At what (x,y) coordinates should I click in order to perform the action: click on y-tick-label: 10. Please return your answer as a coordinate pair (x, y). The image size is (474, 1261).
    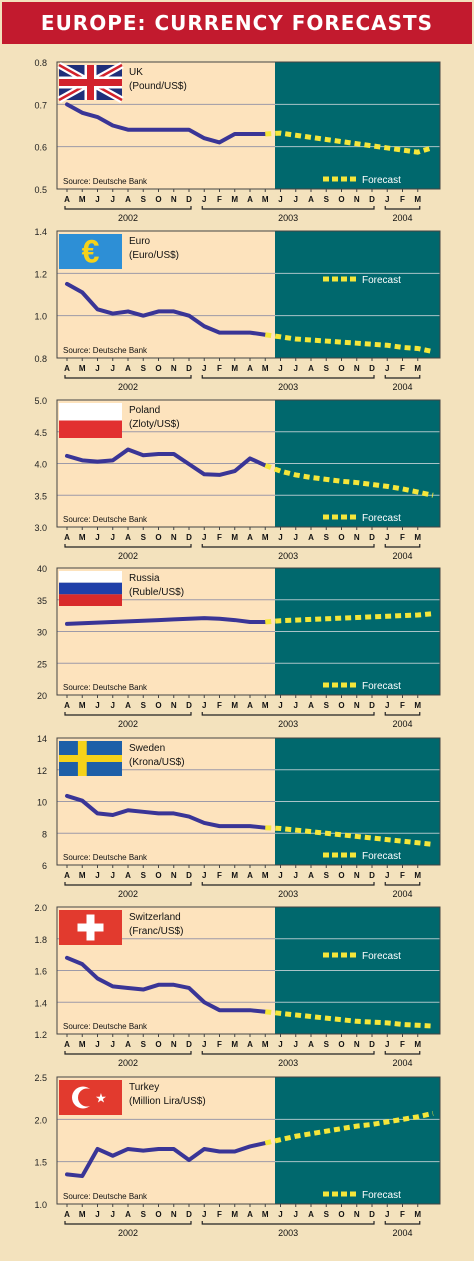
    Looking at the image, I should click on (42, 803).